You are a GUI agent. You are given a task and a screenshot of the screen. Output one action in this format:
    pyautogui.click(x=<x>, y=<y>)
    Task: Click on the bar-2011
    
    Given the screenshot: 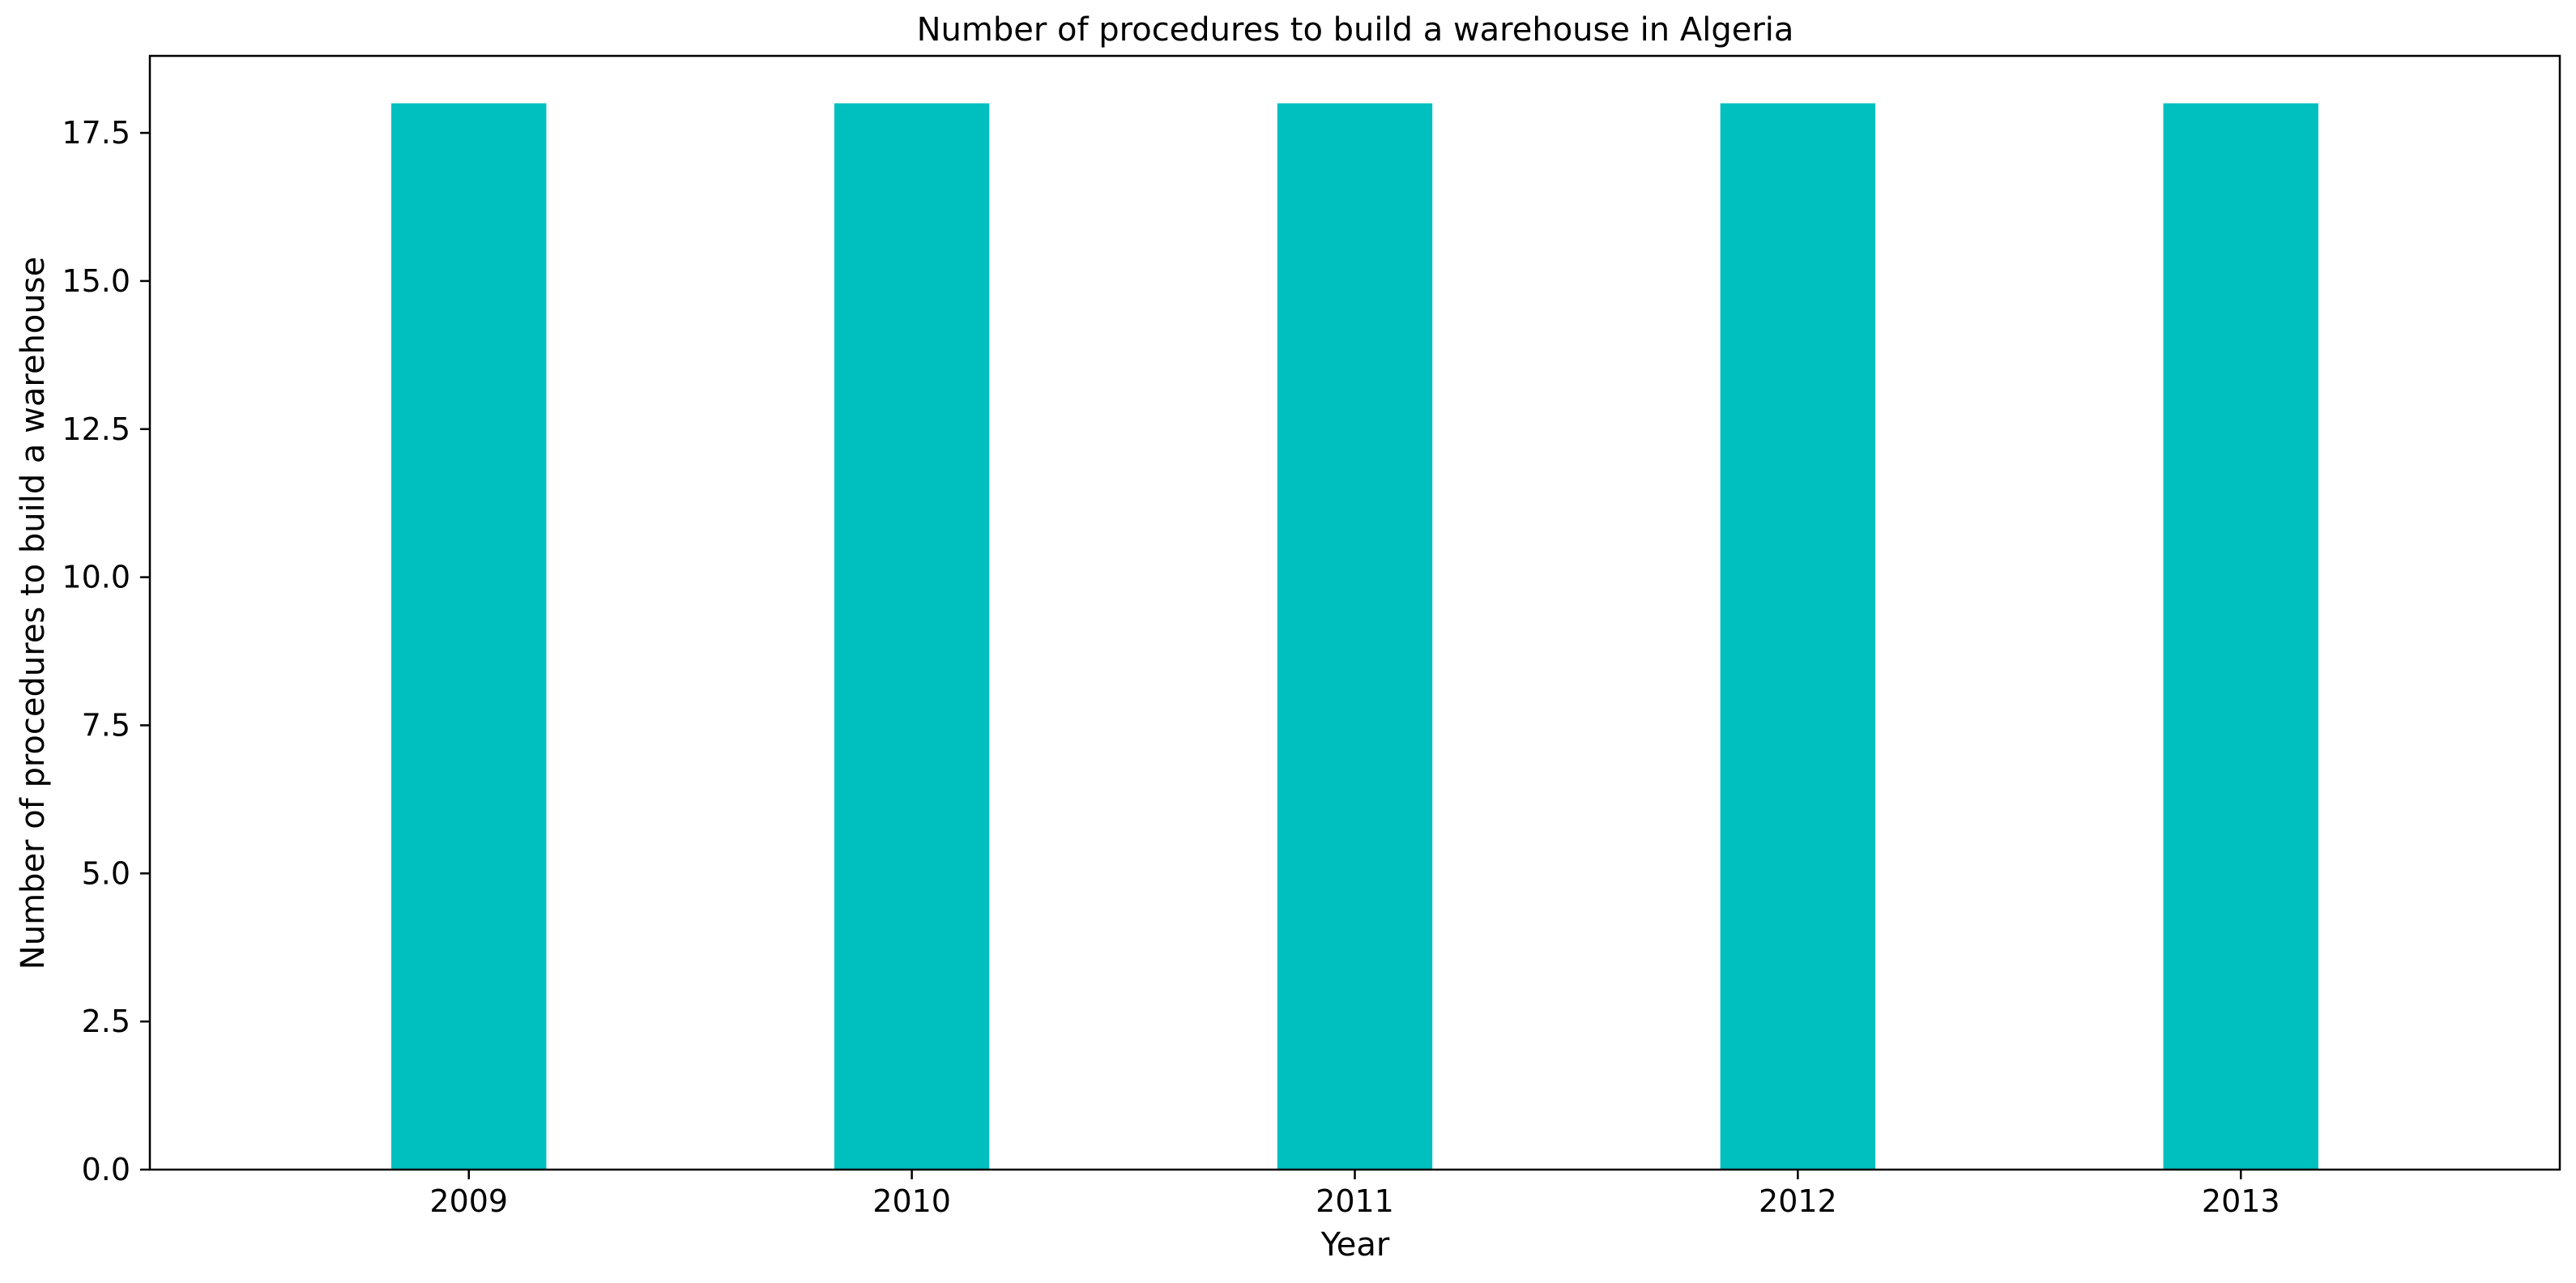 What is the action you would take?
    pyautogui.click(x=1355, y=637)
    